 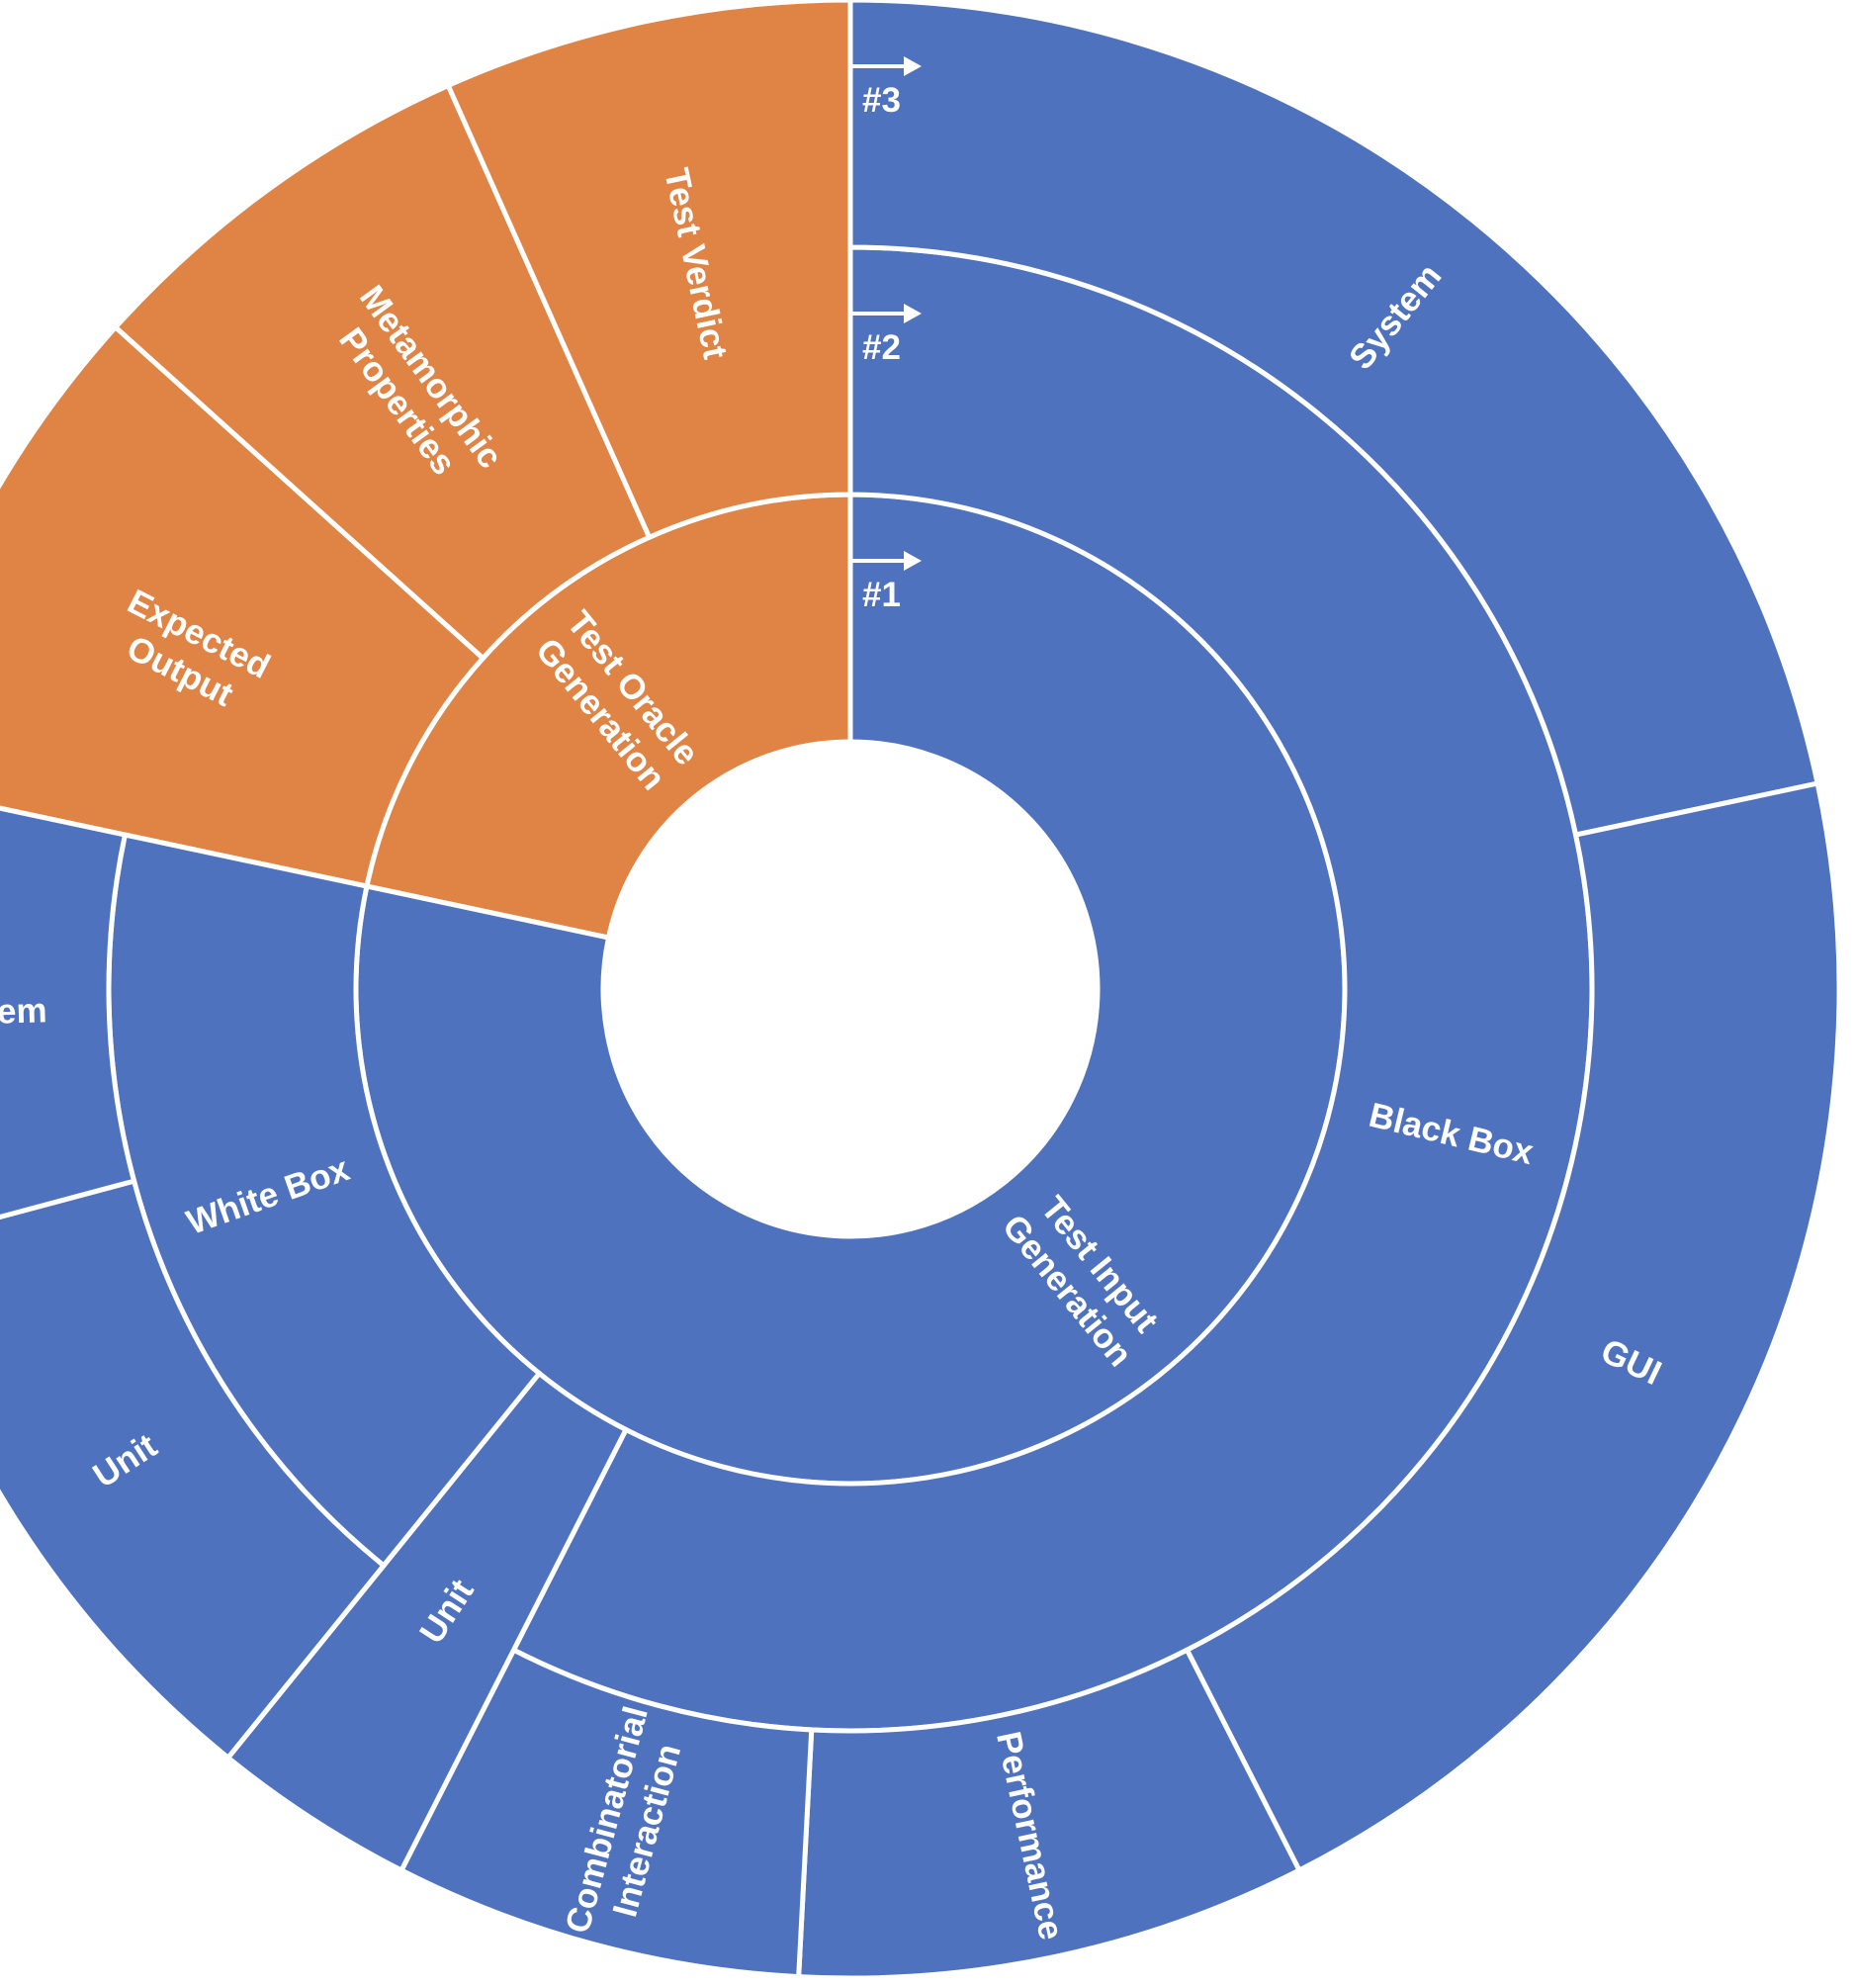 I want to click on level-marker-1: #1, so click(x=881, y=595).